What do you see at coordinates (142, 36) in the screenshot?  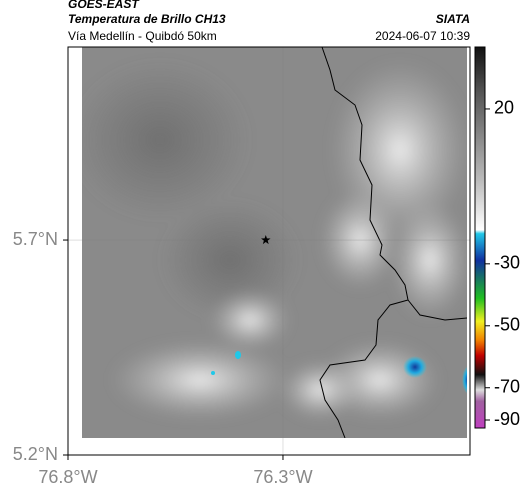 I see `location: Vía Medellín - Quibdó 50km` at bounding box center [142, 36].